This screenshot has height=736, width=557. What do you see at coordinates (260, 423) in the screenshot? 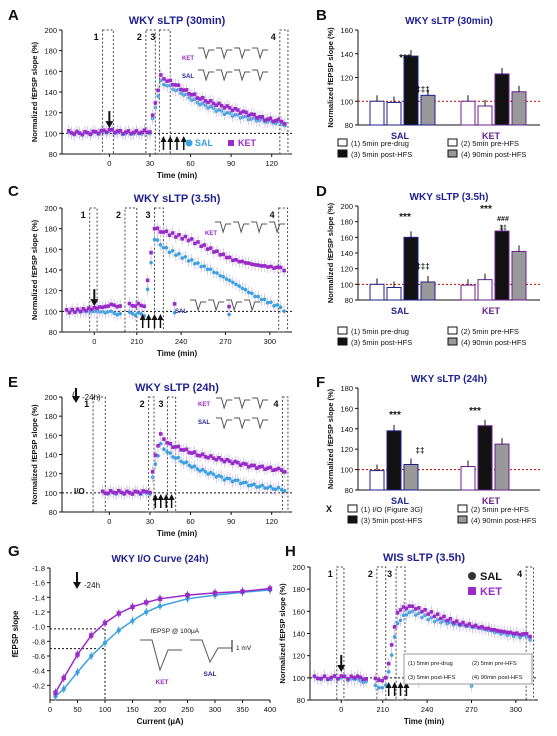
I see `trace-inset-e` at bounding box center [260, 423].